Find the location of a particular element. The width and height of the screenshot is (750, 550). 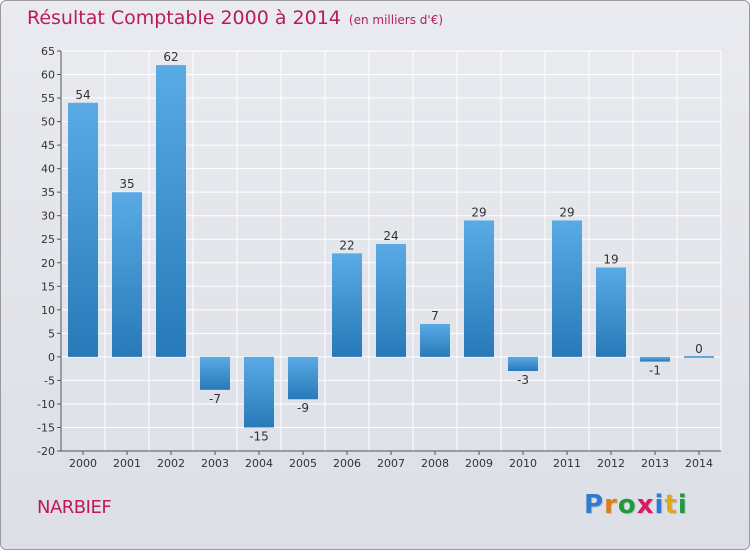

y-tick-label: 60 is located at coordinates (48, 75).